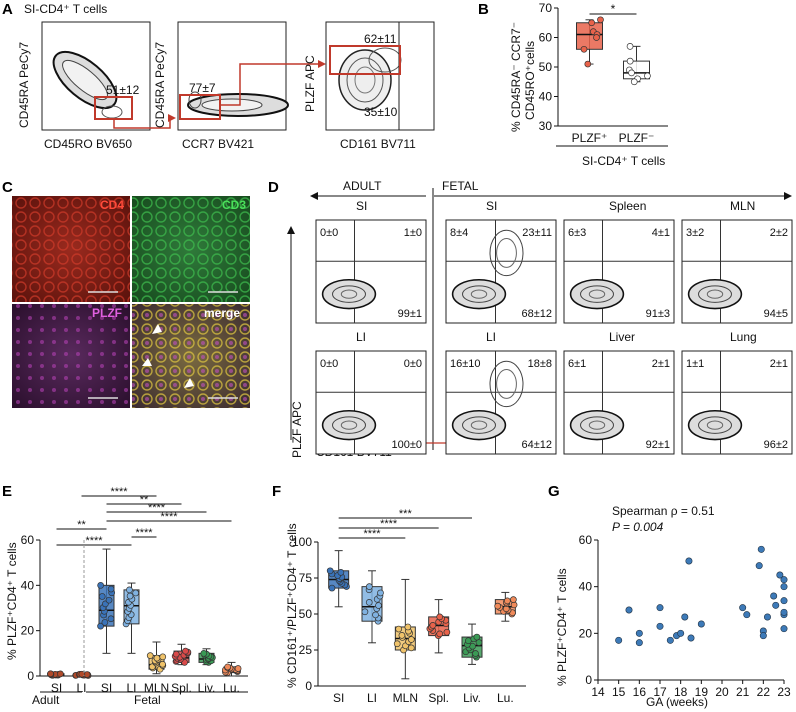  What do you see at coordinates (381, 112) in the screenshot?
I see `gate-value-bottom: 35±10` at bounding box center [381, 112].